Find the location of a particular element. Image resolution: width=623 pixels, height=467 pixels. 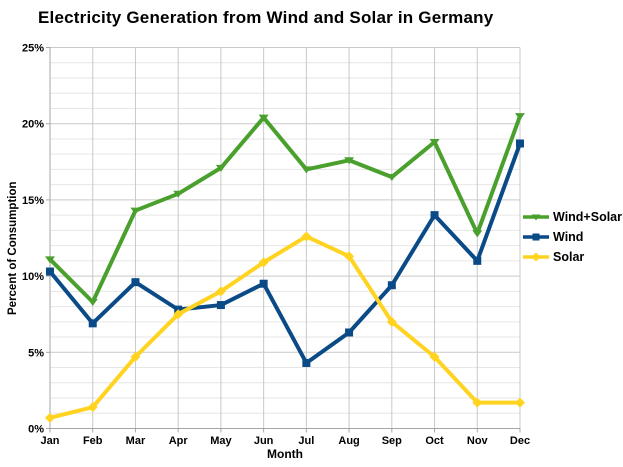

legend: Wind+Solar Wind Solar is located at coordinates (573, 237).